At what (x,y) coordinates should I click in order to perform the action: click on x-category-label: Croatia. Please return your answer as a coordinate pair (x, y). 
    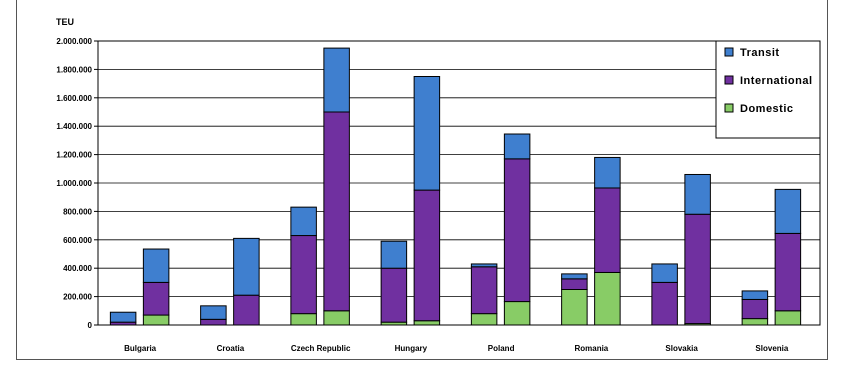
    Looking at the image, I should click on (231, 348).